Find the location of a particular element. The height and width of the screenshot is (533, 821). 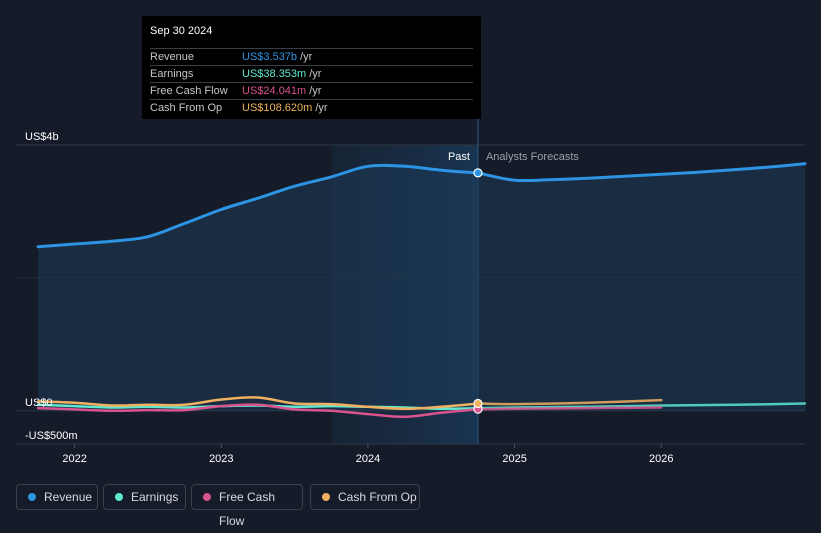

tooltip-row-cash-from-op: Cash From Op US$108.620m/yr is located at coordinates (311, 108).